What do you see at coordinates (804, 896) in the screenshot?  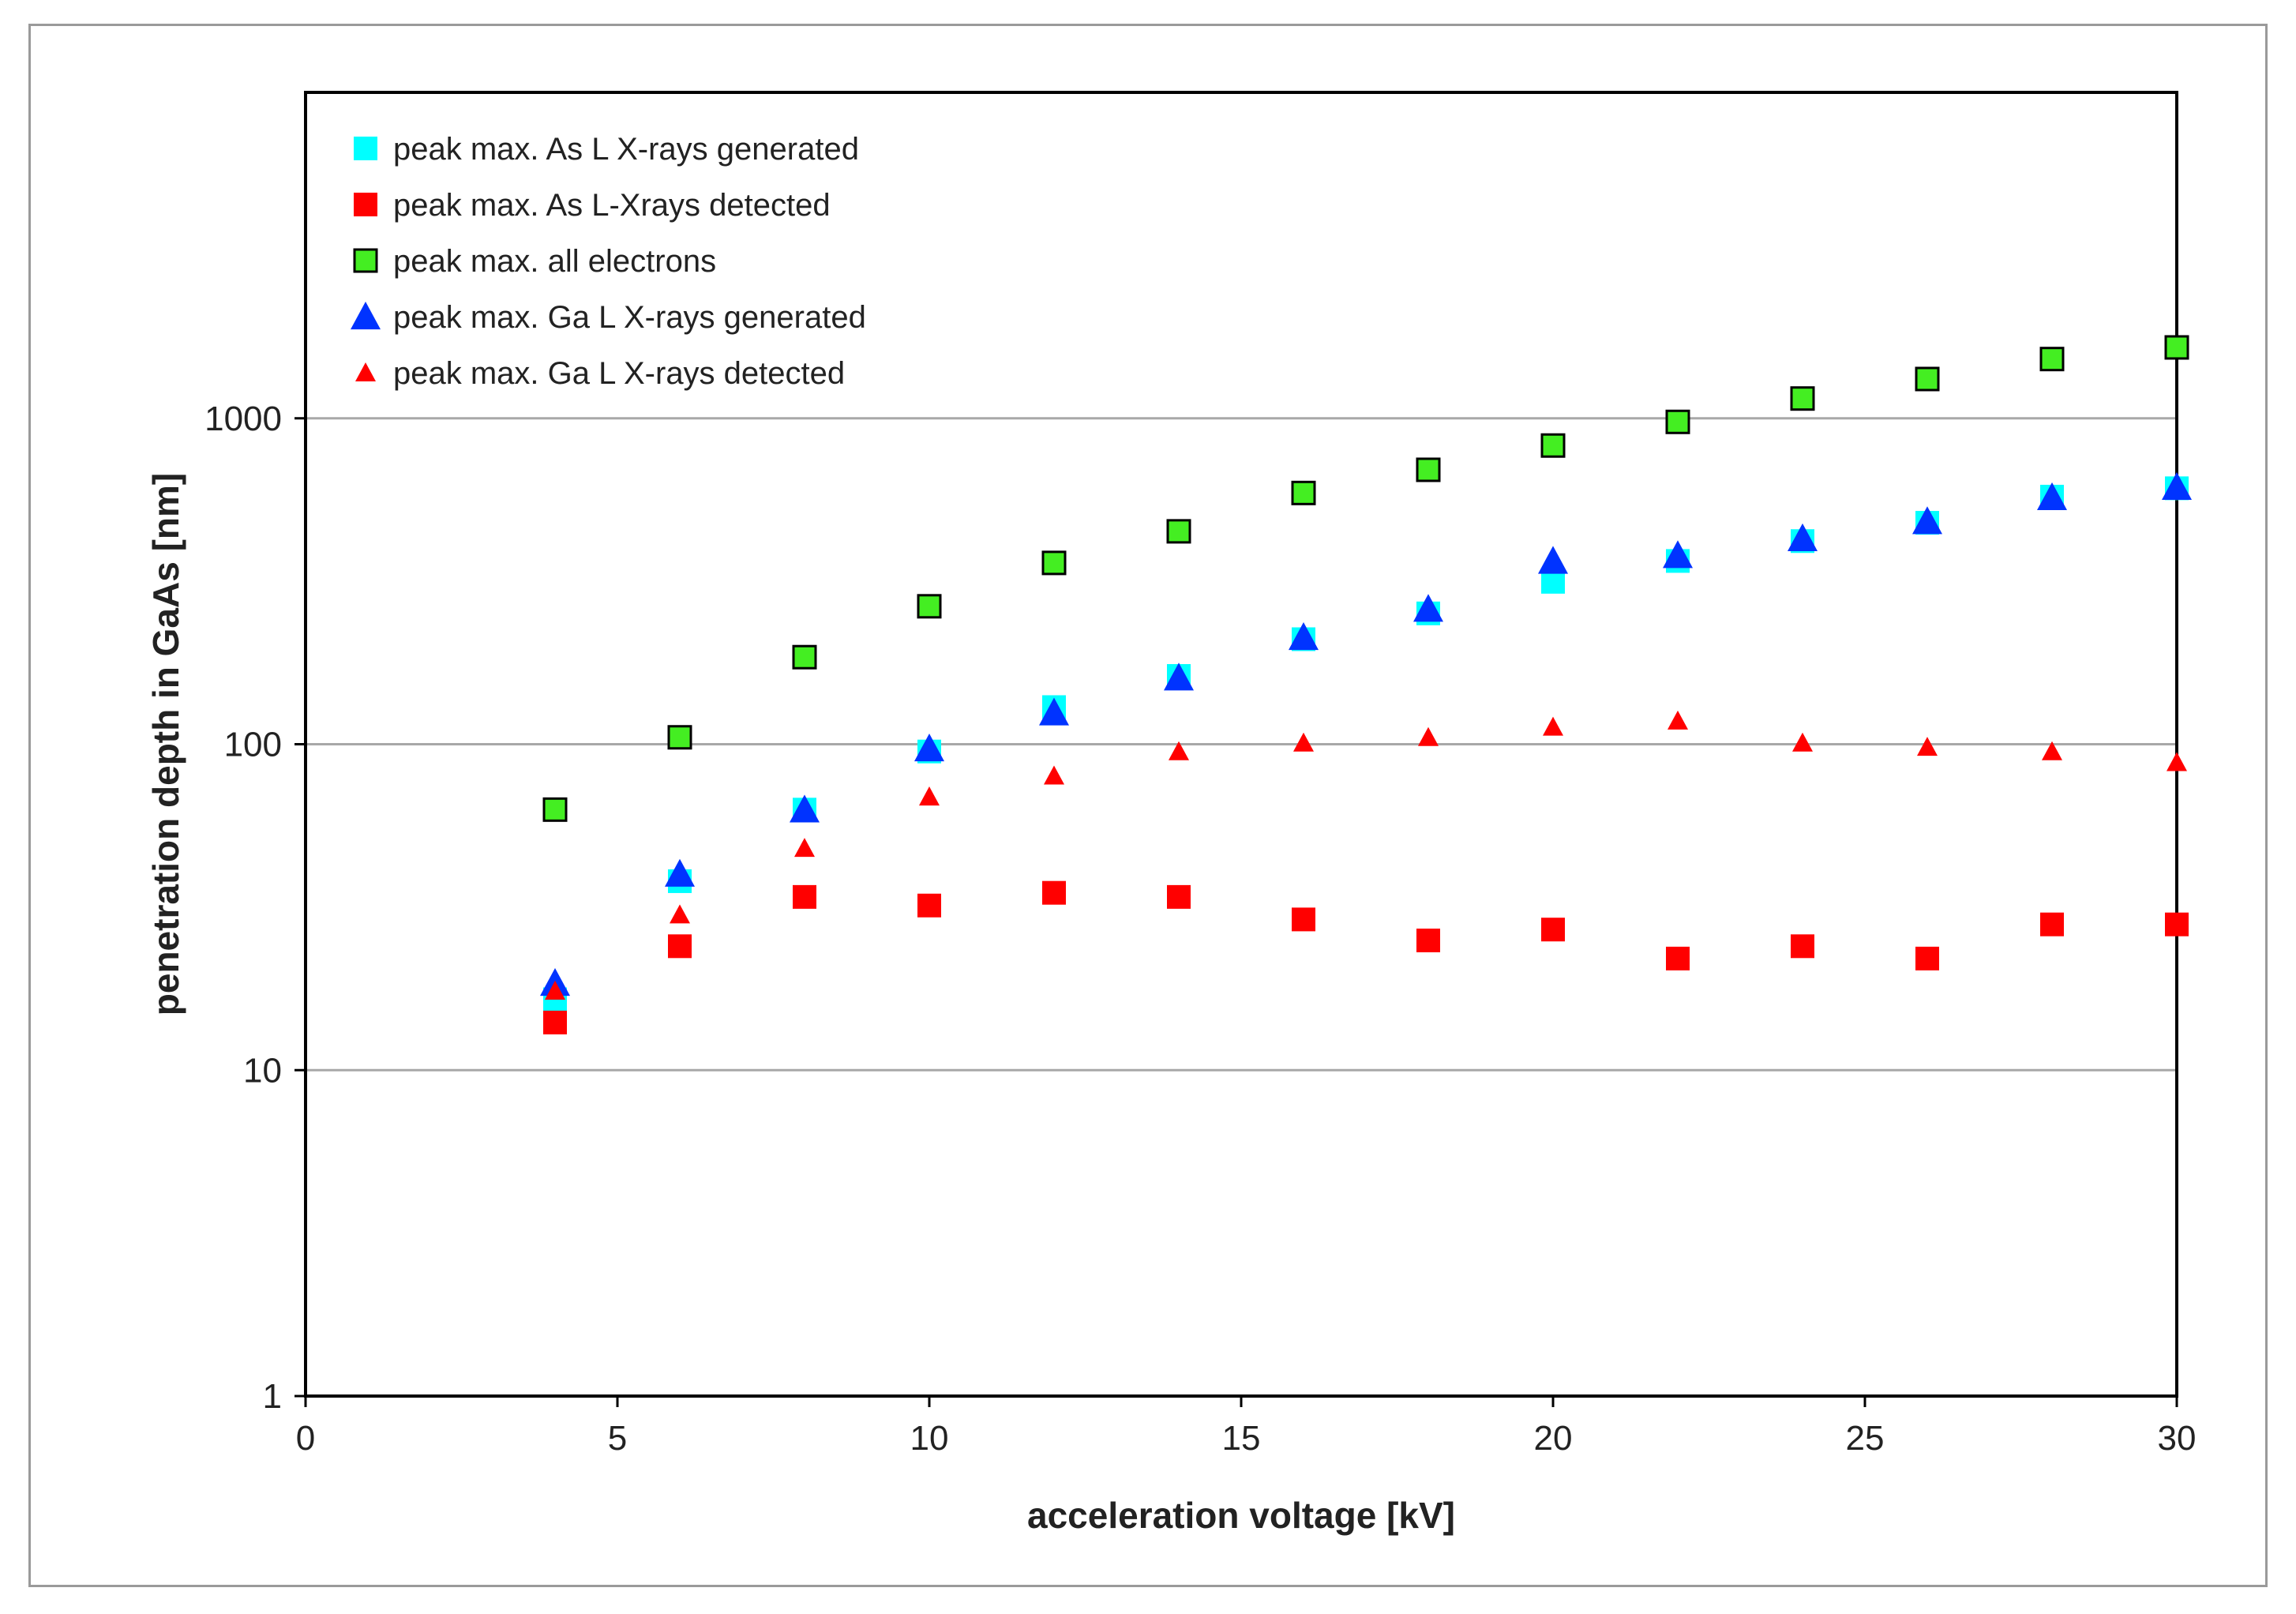 I see `series-2-point-8kv` at bounding box center [804, 896].